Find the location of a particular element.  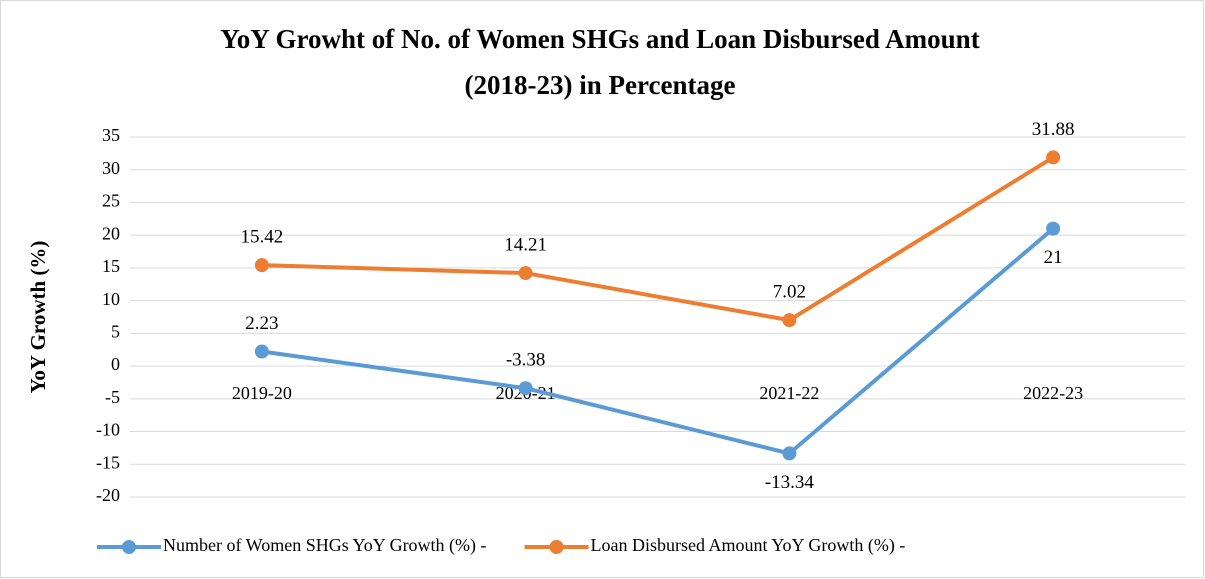

y-tick-label: 0 is located at coordinates (115, 364).